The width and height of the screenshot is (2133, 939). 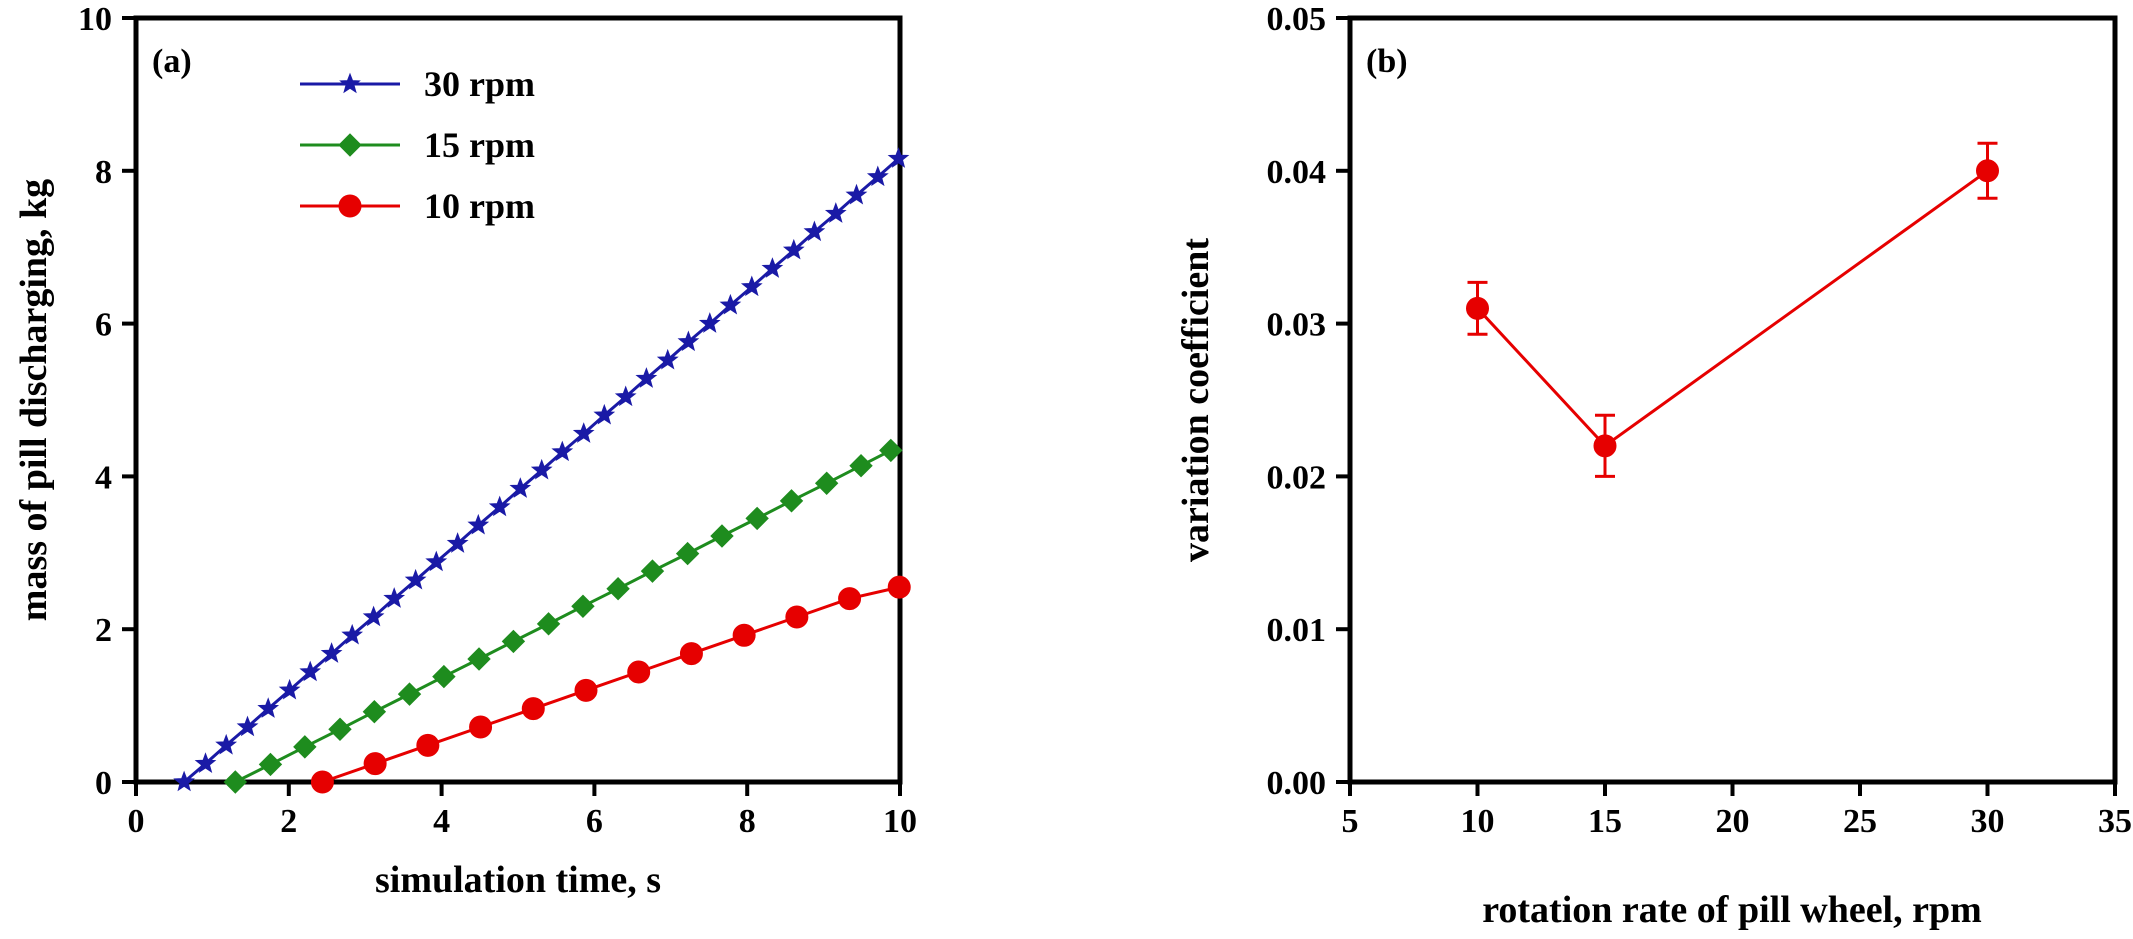 What do you see at coordinates (1297, 630) in the screenshot?
I see `y-tick-label: 0.01` at bounding box center [1297, 630].